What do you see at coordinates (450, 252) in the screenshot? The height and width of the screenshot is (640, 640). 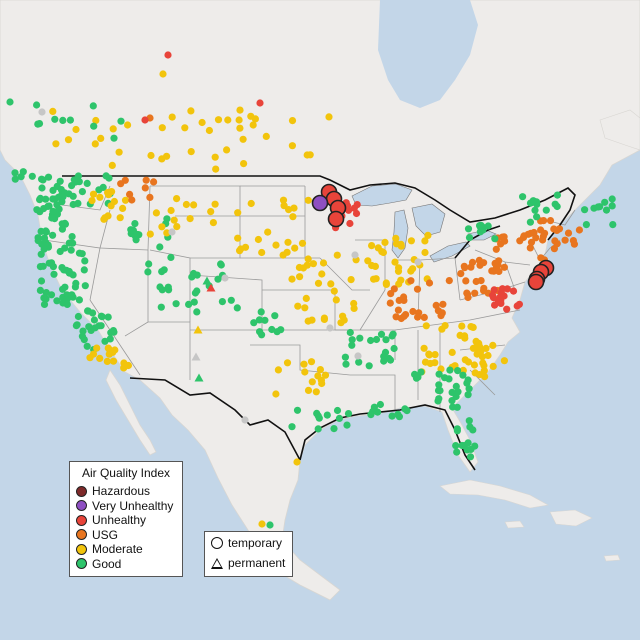 I see `lake-erie` at bounding box center [450, 252].